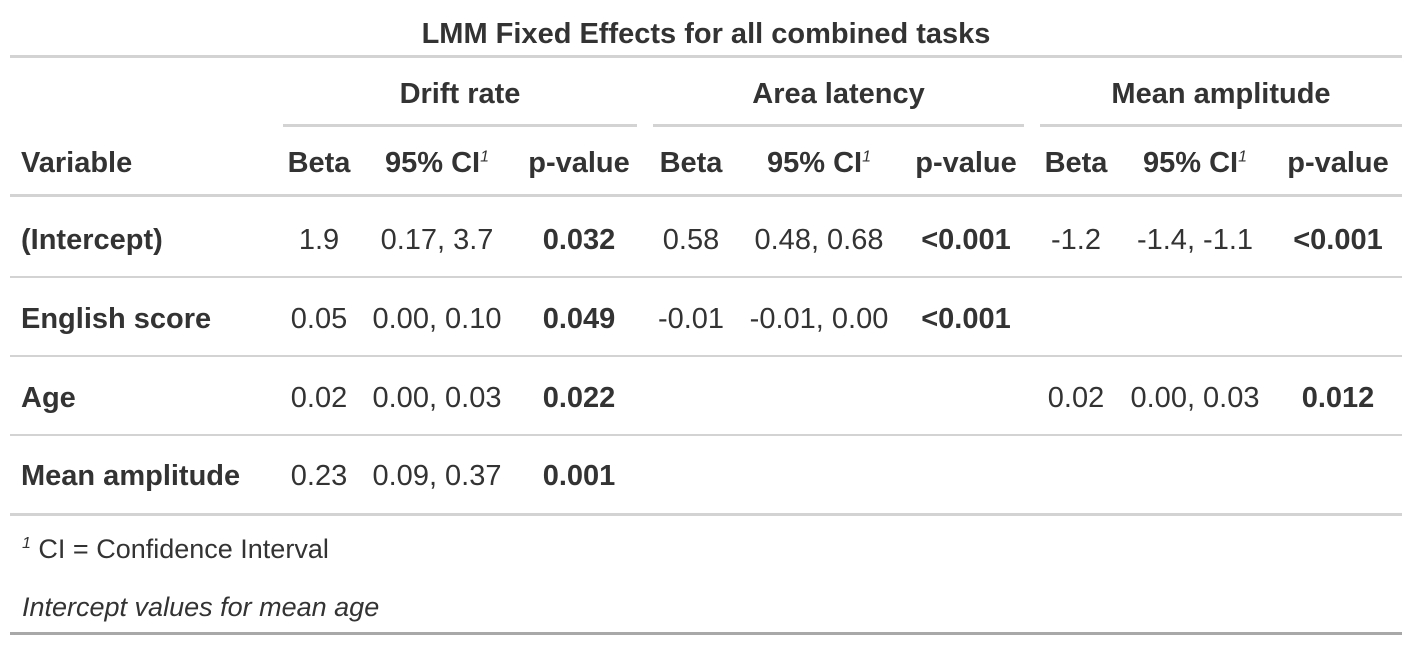  What do you see at coordinates (460, 125) in the screenshot?
I see `spanner-drift-rule` at bounding box center [460, 125].